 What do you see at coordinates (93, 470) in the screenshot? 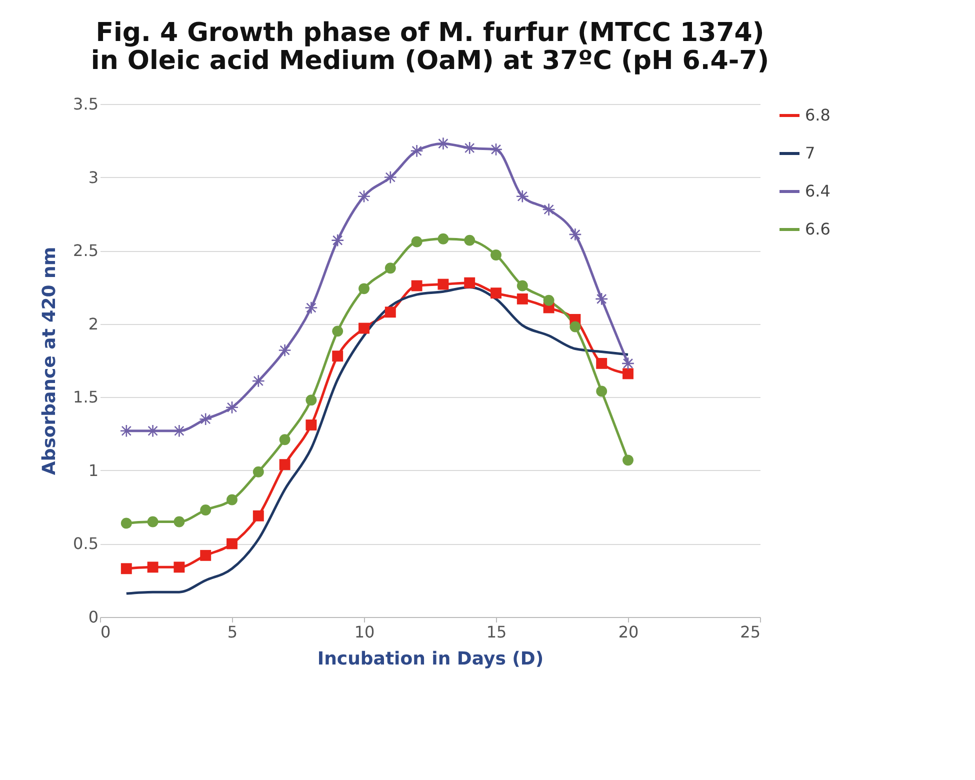
I see `y-tick-label: 1` at bounding box center [93, 470].